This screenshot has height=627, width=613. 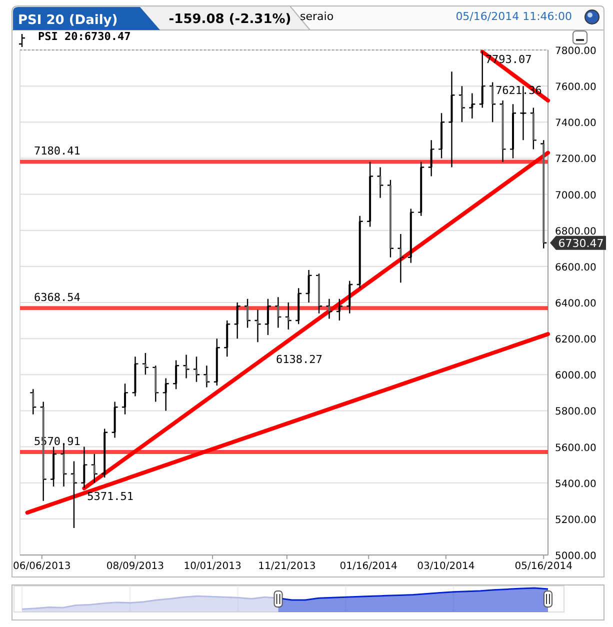 What do you see at coordinates (543, 566) in the screenshot?
I see `x-tick-label: 05/16/2014` at bounding box center [543, 566].